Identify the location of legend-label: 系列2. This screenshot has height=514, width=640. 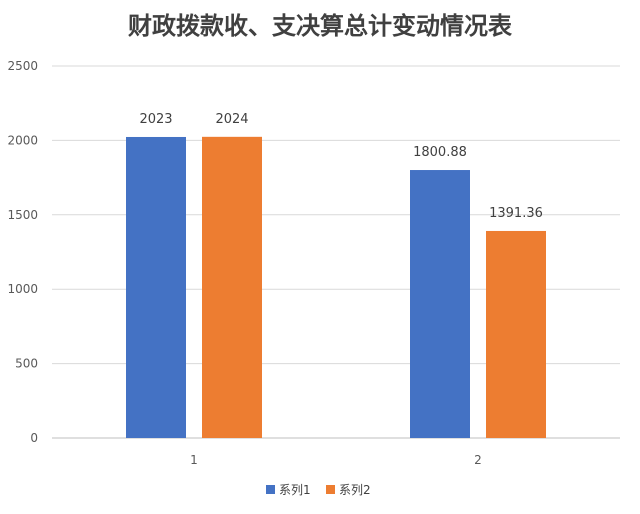
(355, 490).